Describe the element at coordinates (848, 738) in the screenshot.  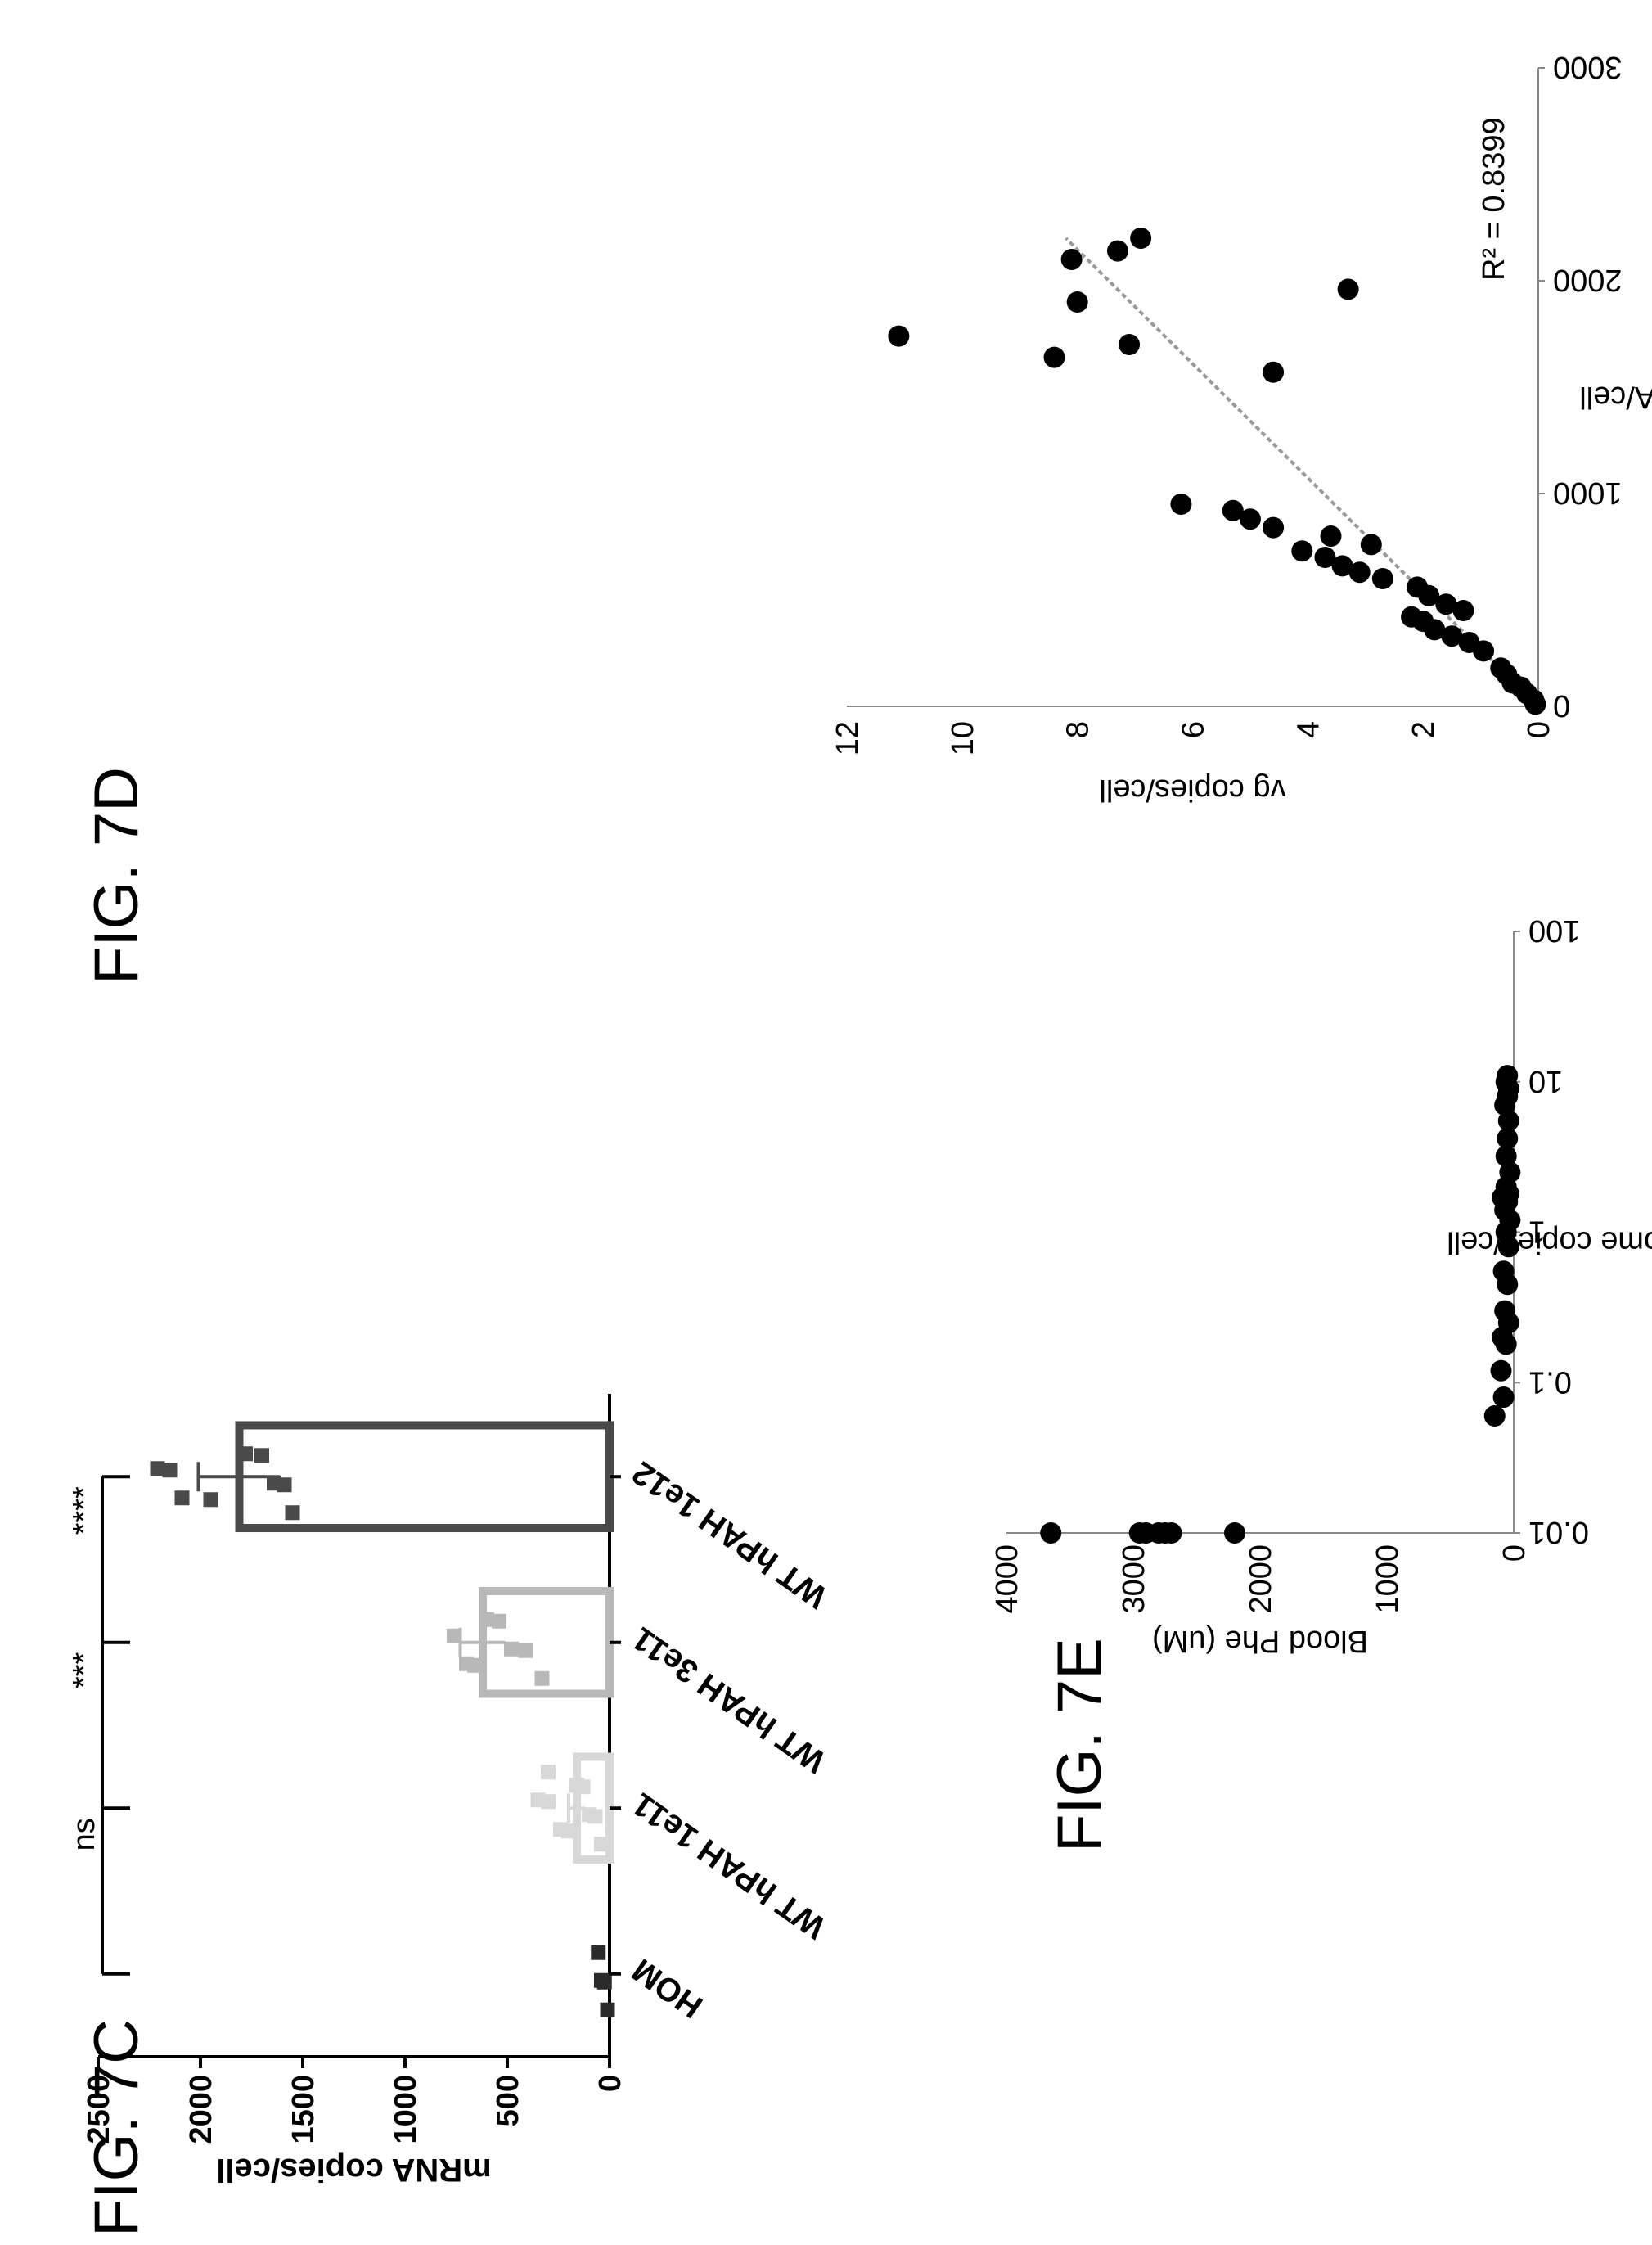
I see `y-tick-label: 12` at that location.